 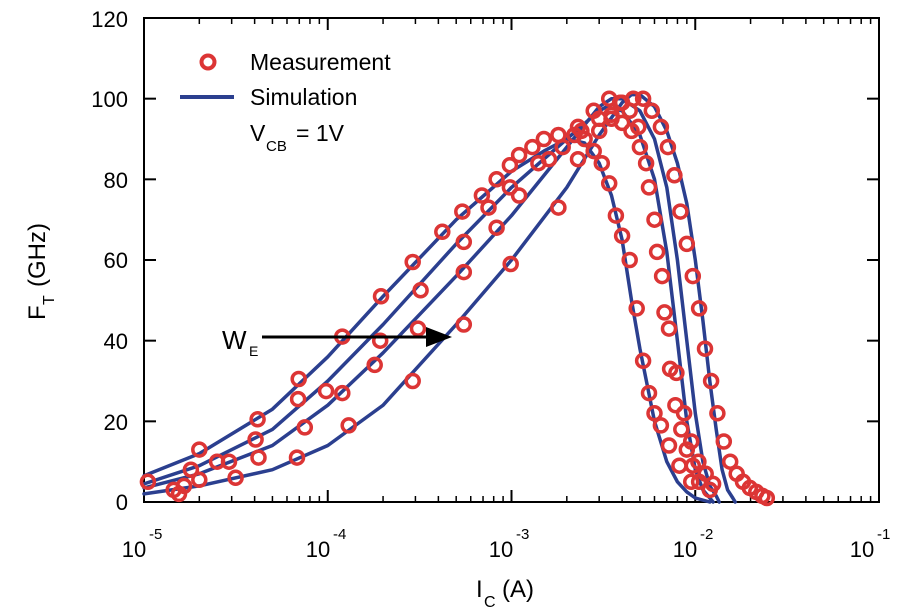 What do you see at coordinates (326, 544) in the screenshot?
I see `x-tick-label: 10 -4` at bounding box center [326, 544].